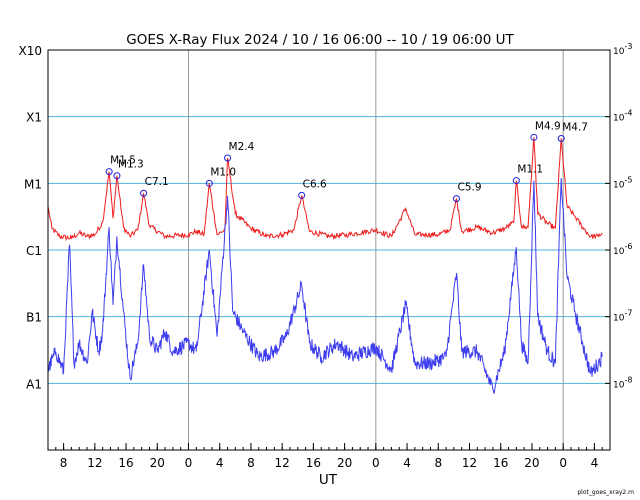 The height and width of the screenshot is (500, 640). I want to click on right-tick-label: 10⁻⁶, so click(622, 249).